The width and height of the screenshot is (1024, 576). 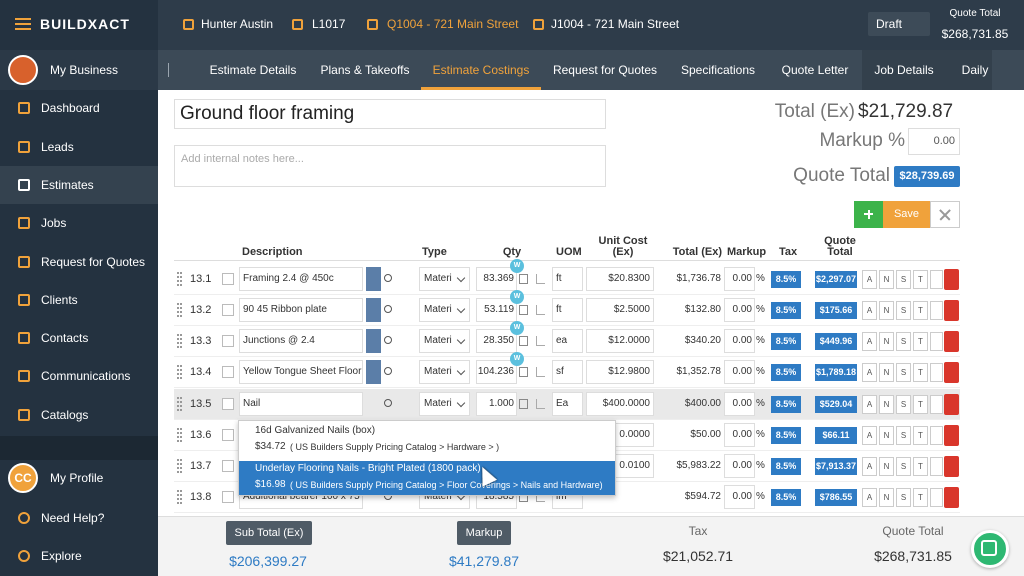 What do you see at coordinates (496, 404) in the screenshot?
I see `qty-input: 1.000` at bounding box center [496, 404].